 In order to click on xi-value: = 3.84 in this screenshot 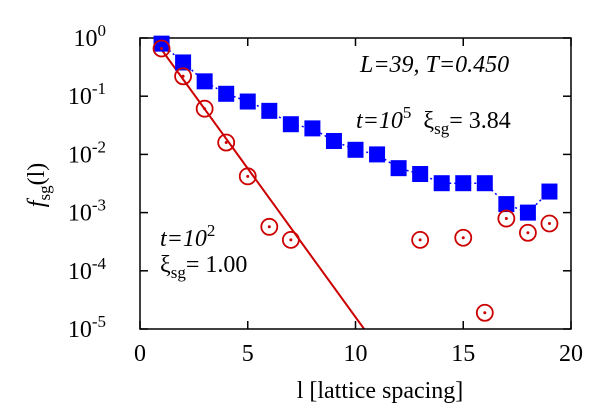, I will do `click(480, 121)`.